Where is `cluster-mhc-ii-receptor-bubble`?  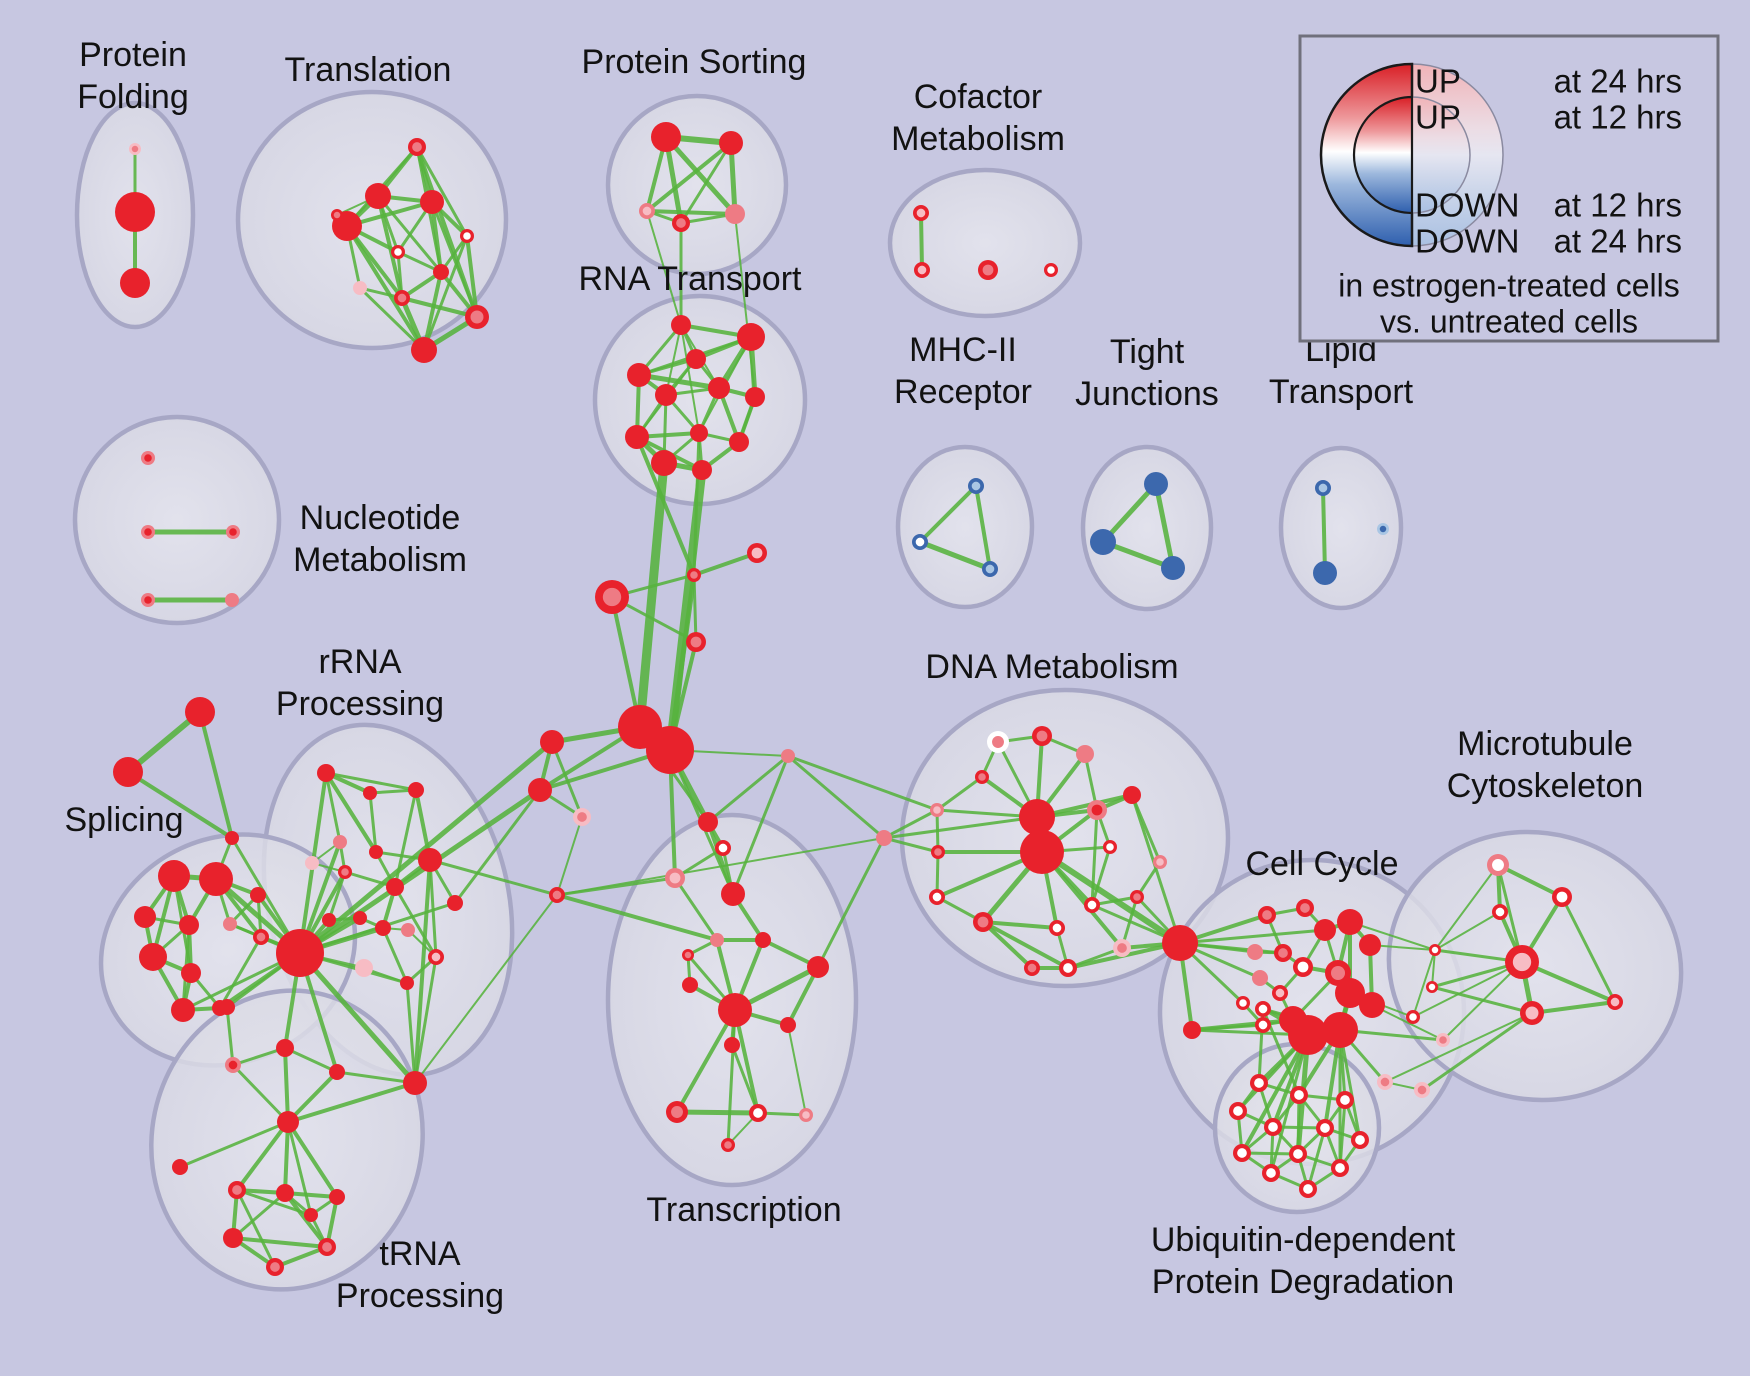 cluster-mhc-ii-receptor-bubble is located at coordinates (965, 527).